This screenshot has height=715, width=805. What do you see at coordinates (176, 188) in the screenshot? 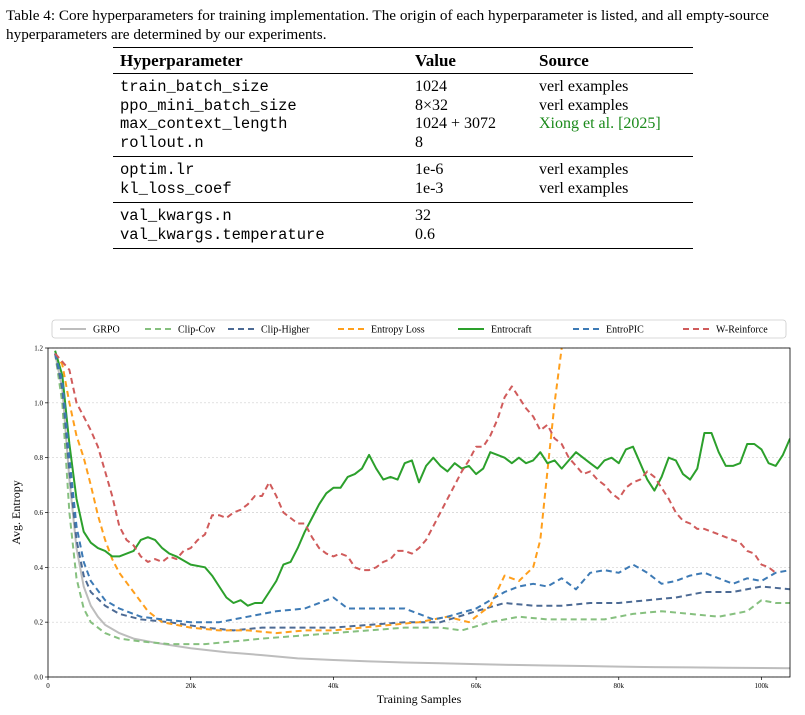
I see `param-name: kl_loss_coef` at bounding box center [176, 188].